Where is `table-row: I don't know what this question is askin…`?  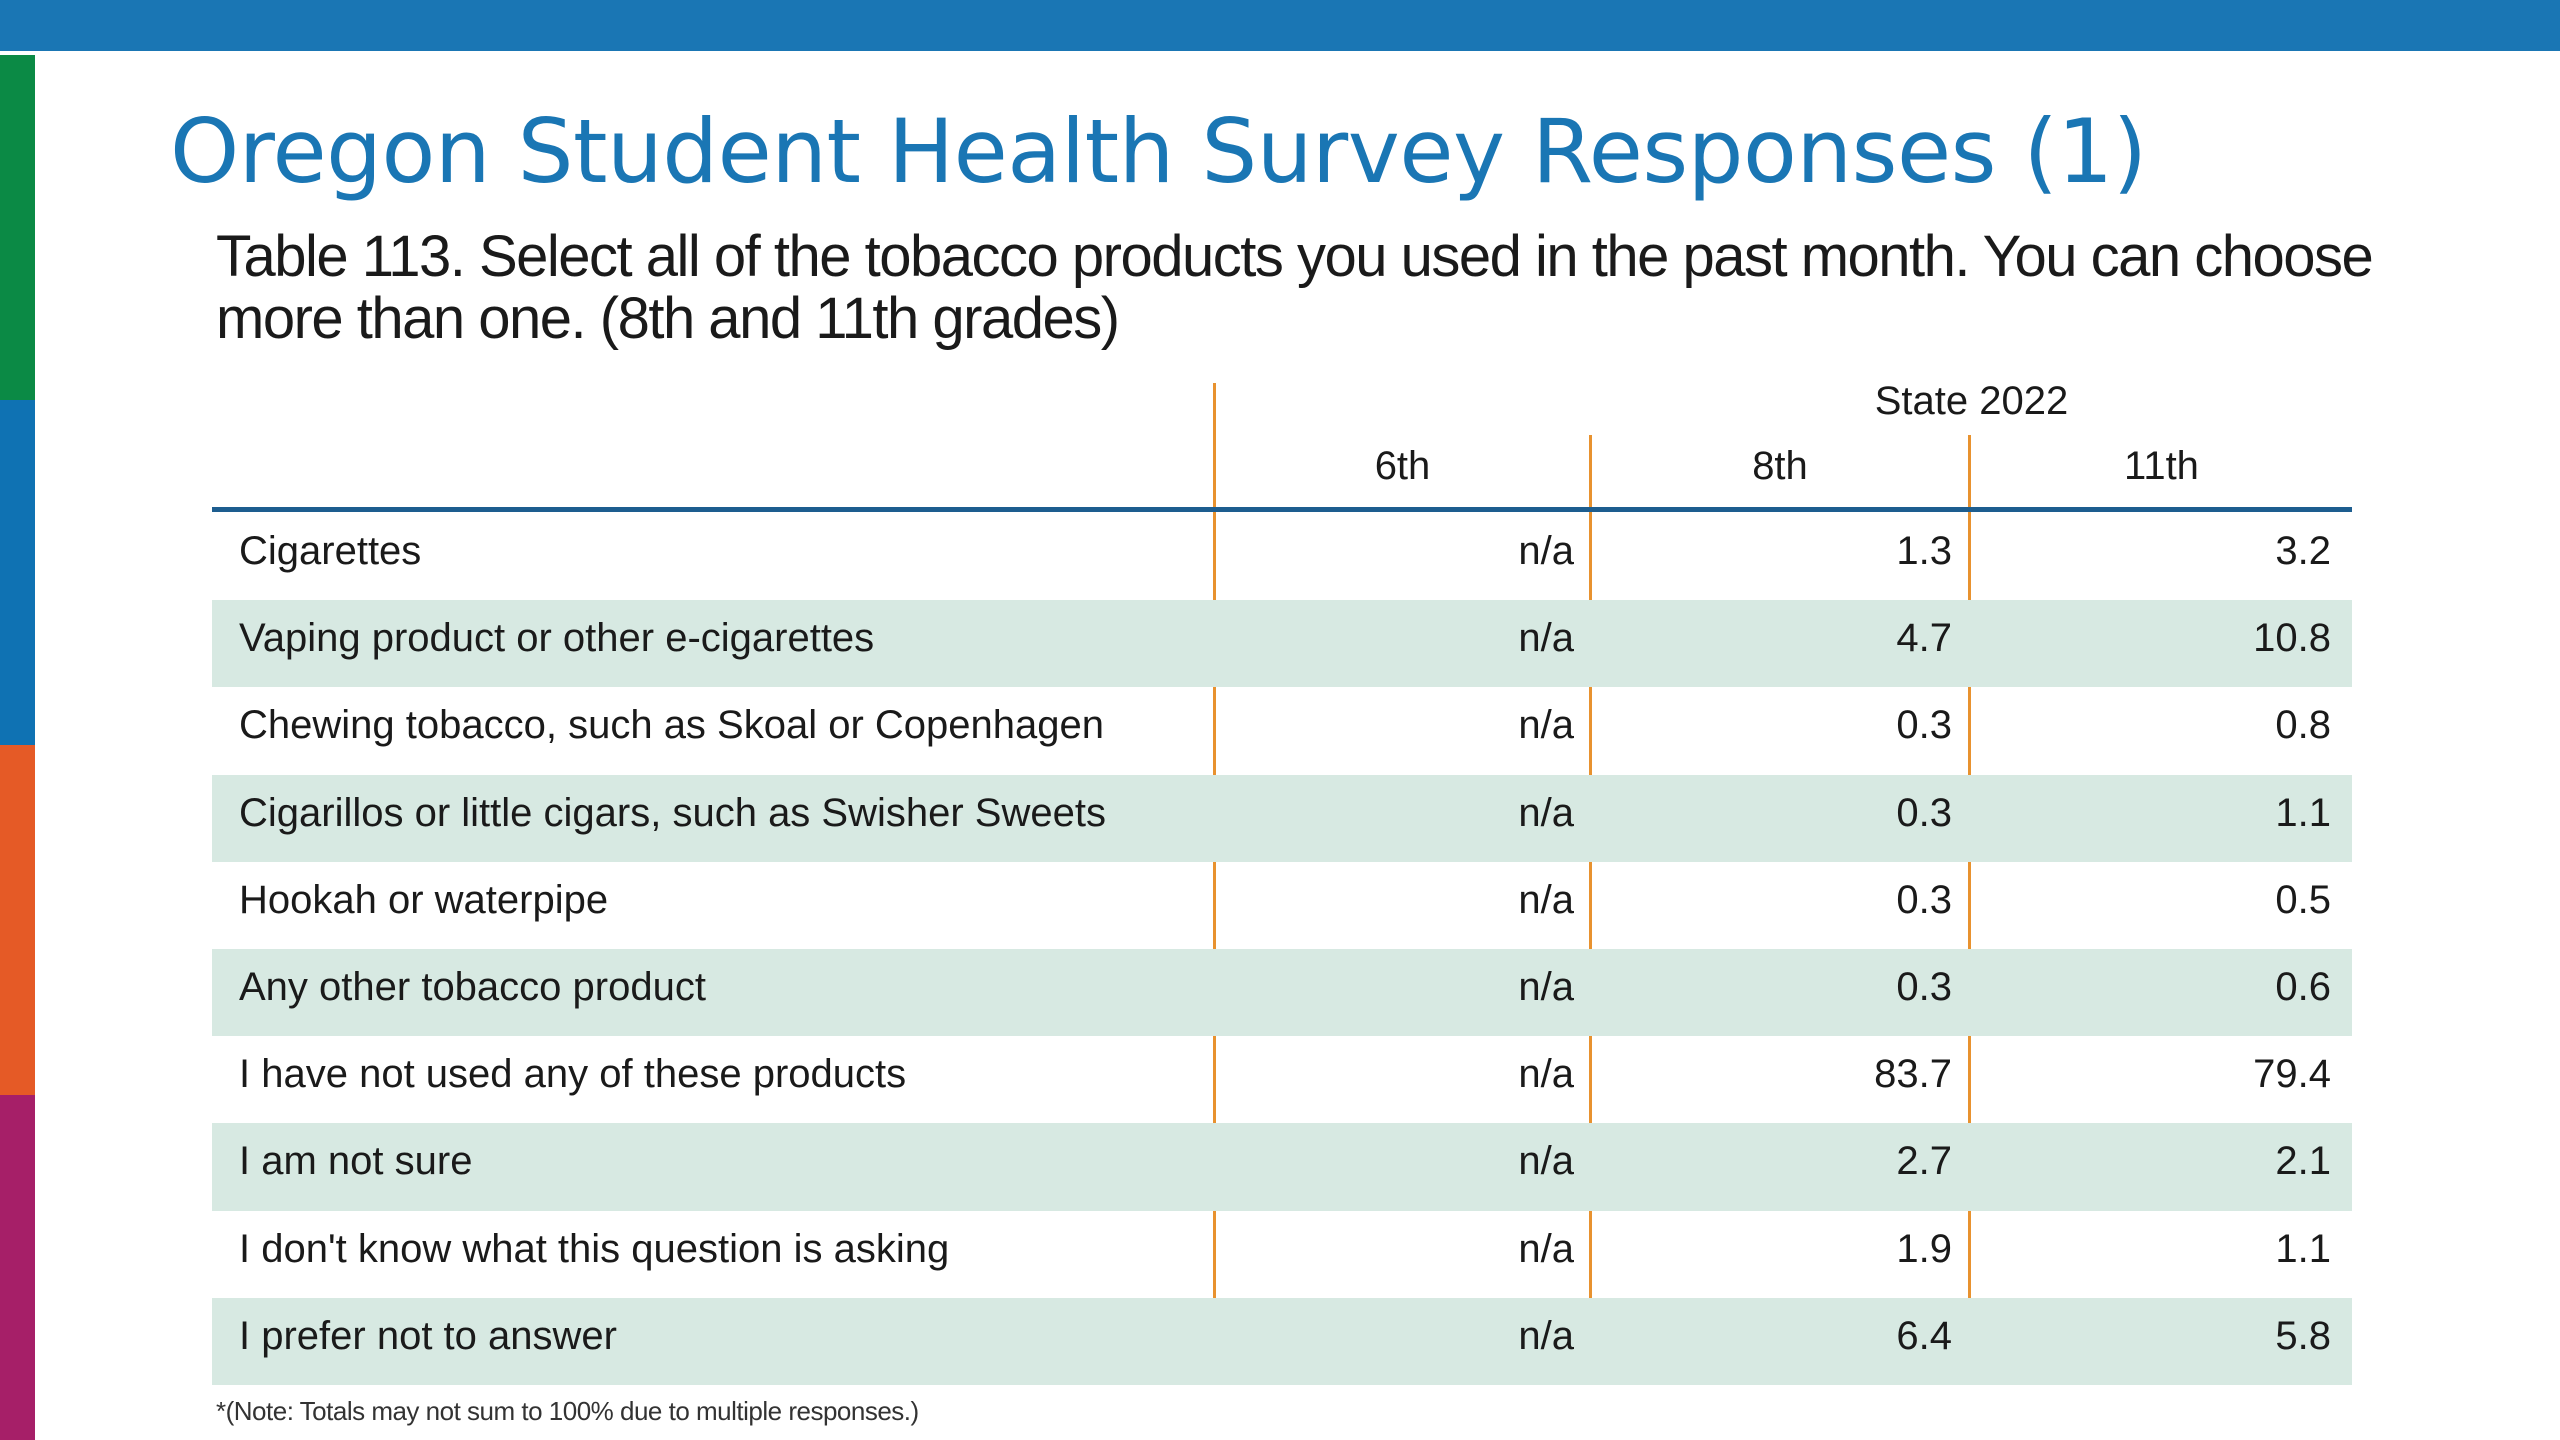 table-row: I don't know what this question is askin… is located at coordinates (1282, 1254).